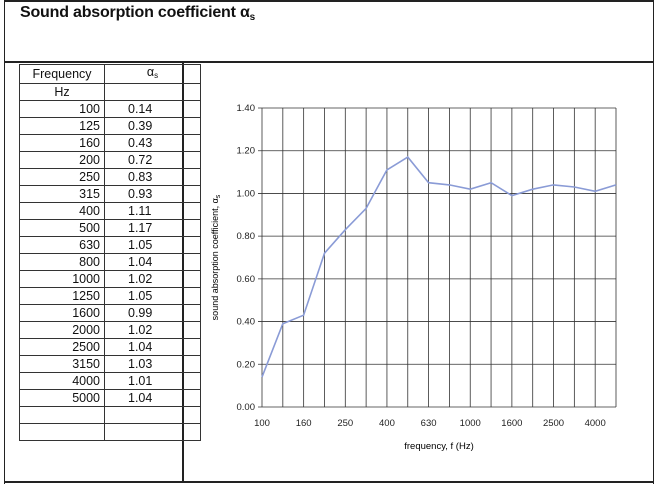  Describe the element at coordinates (246, 236) in the screenshot. I see `y-tick-label: 0.80` at that location.